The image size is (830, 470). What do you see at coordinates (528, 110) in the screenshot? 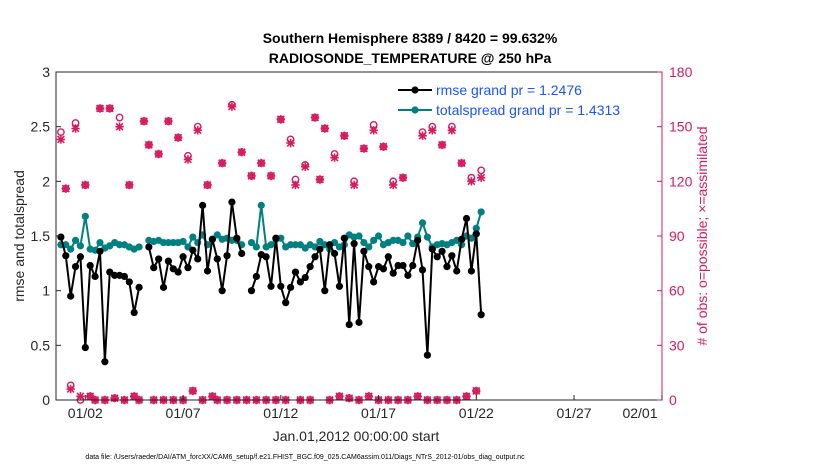
I see `legend-spread-label: totalspread grand pr = 1.4313` at bounding box center [528, 110].